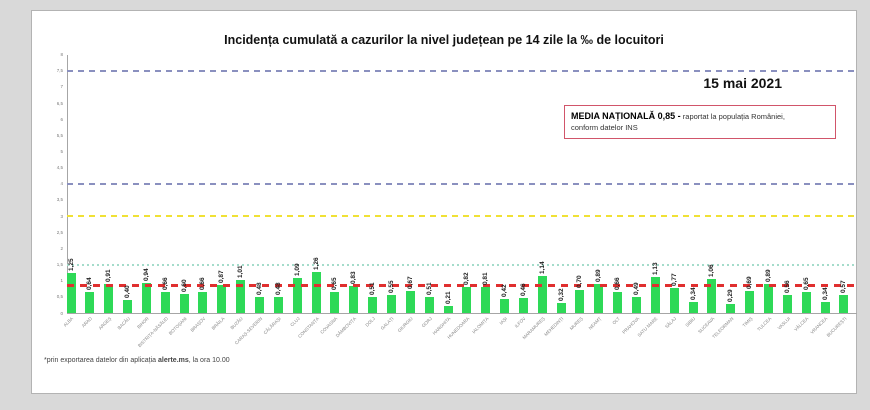  I want to click on reference-line-media-nationala, so click(462, 286).